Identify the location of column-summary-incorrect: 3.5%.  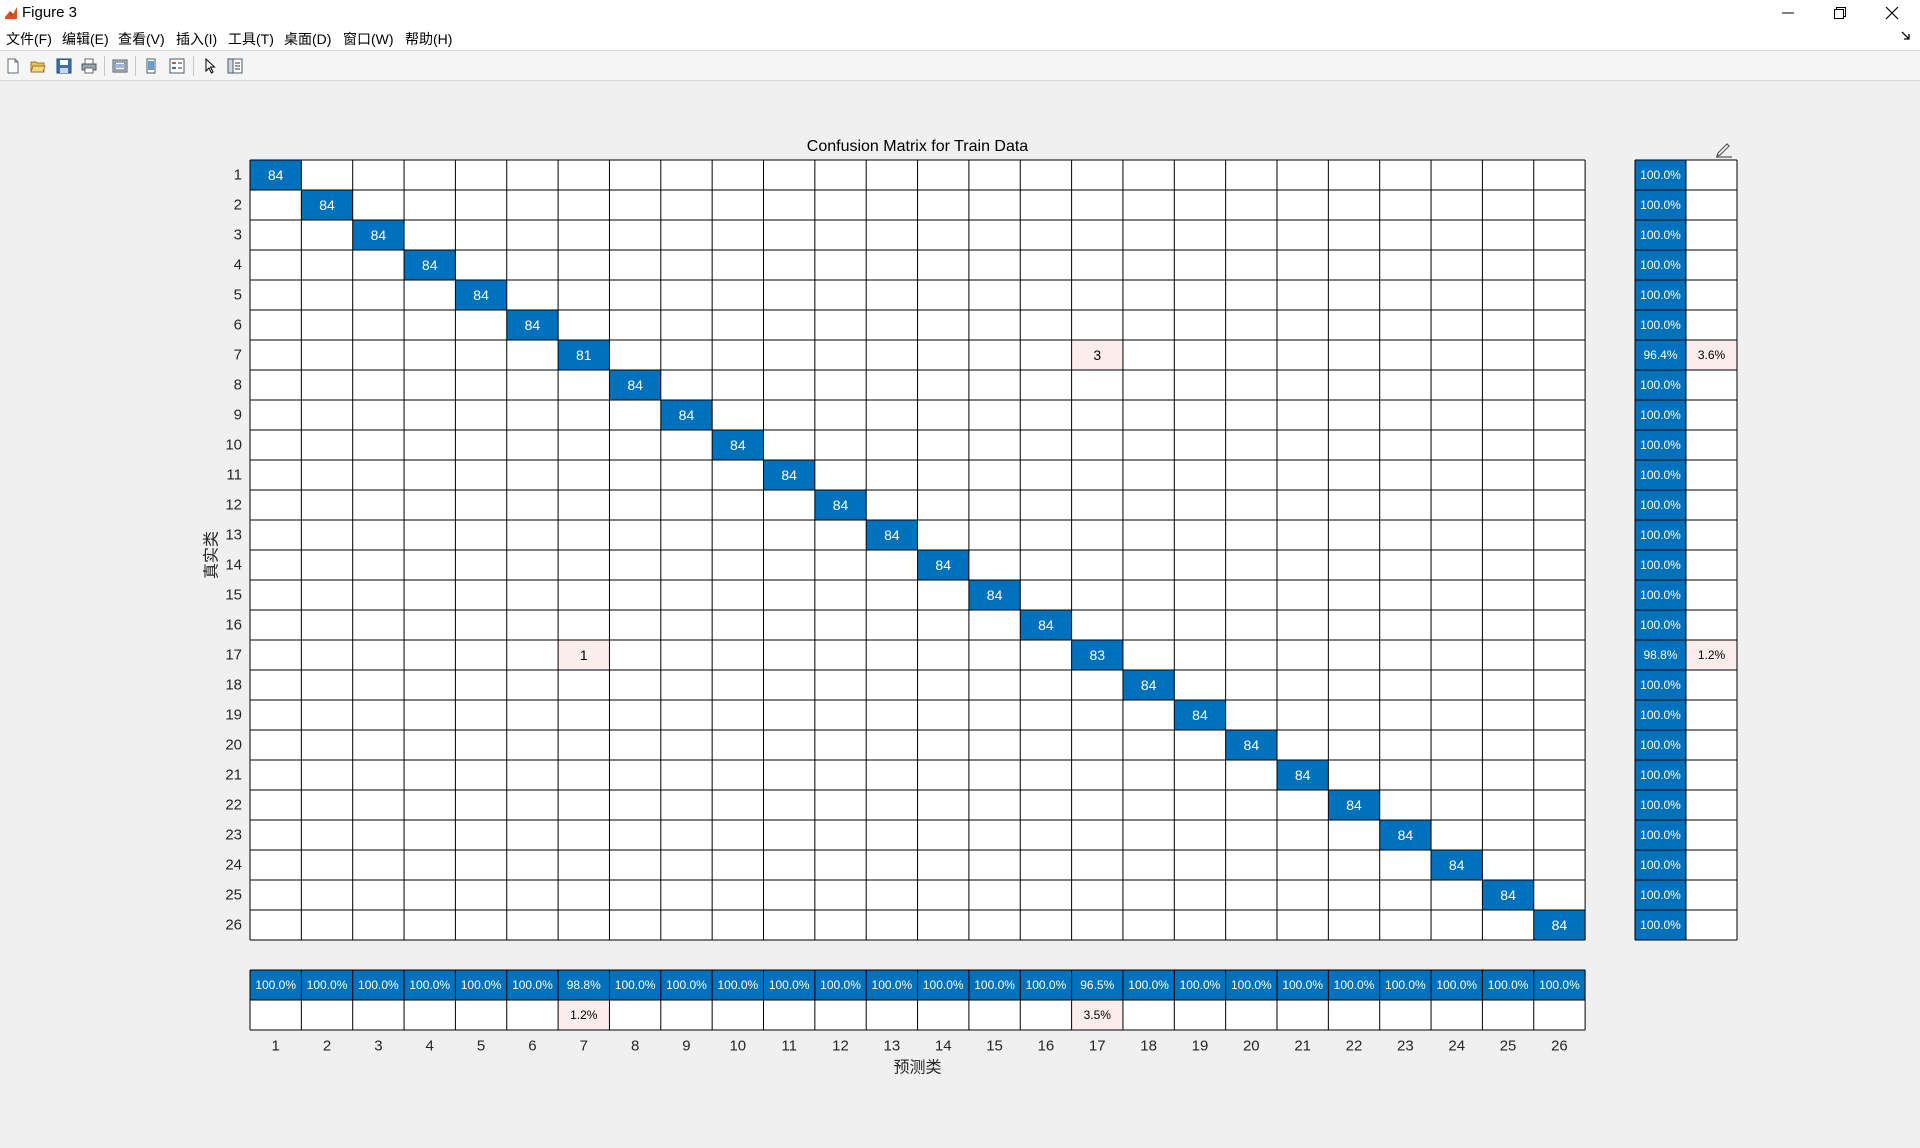
(1098, 1015).